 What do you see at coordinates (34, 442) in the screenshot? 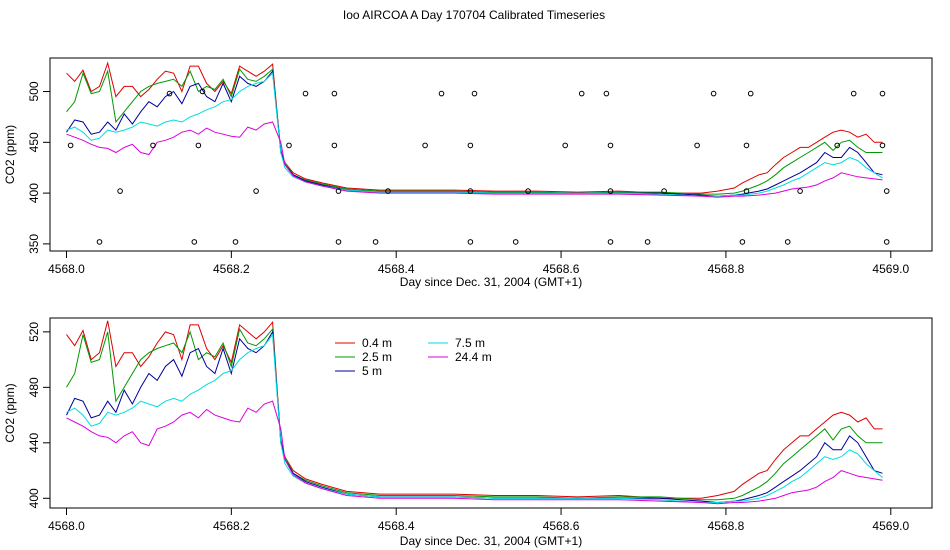
I see `y-tick-label: 440` at bounding box center [34, 442].